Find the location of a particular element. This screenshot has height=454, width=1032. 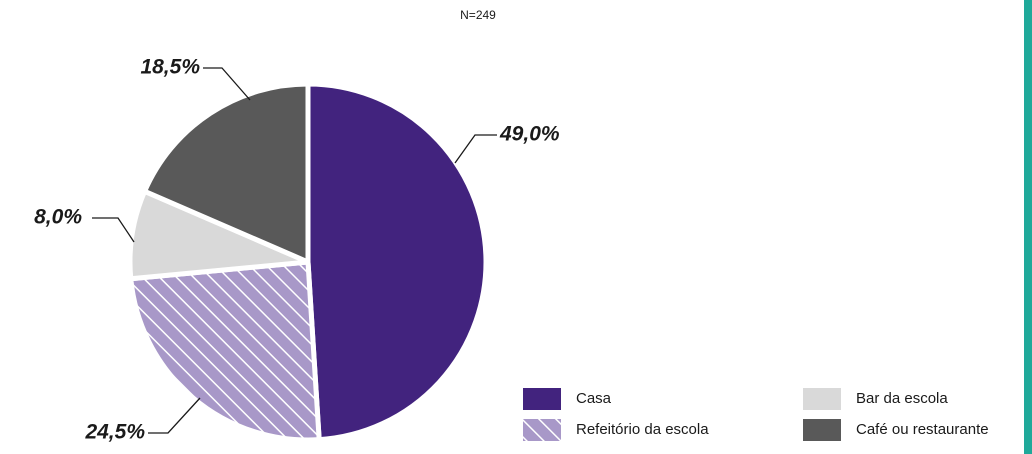

edge-bar is located at coordinates (1028, 227).